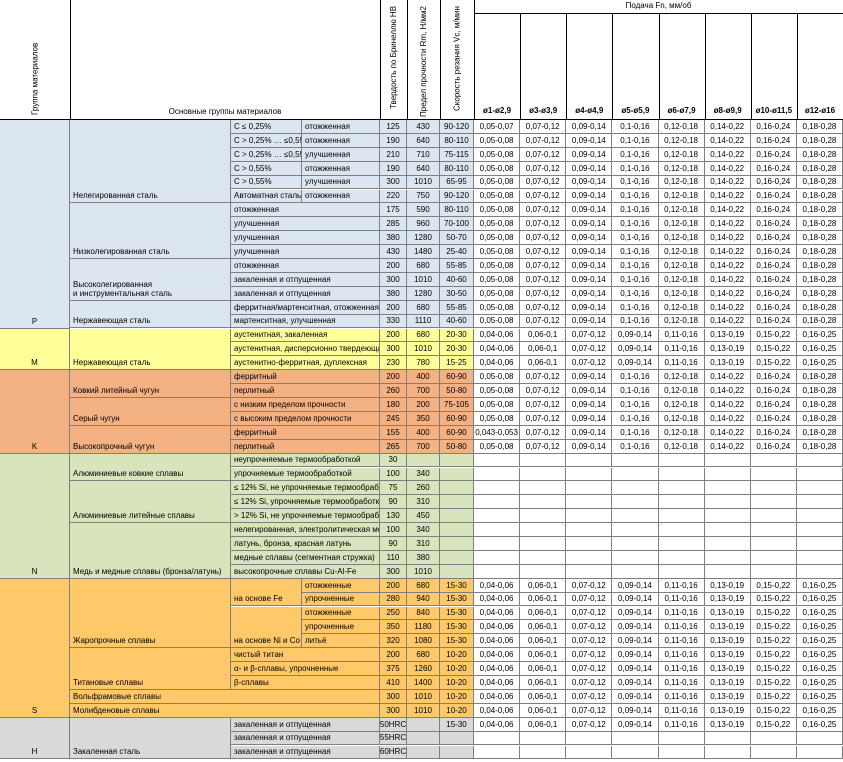 The image size is (843, 762). What do you see at coordinates (393, 474) in the screenshot?
I see `hardness-cell: 100` at bounding box center [393, 474].